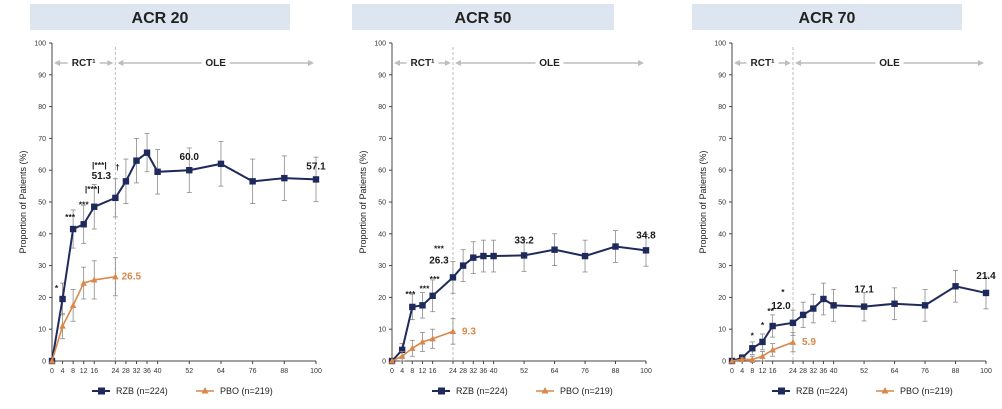 The width and height of the screenshot is (1002, 409). What do you see at coordinates (483, 17) in the screenshot?
I see `chart-title-bar` at bounding box center [483, 17].